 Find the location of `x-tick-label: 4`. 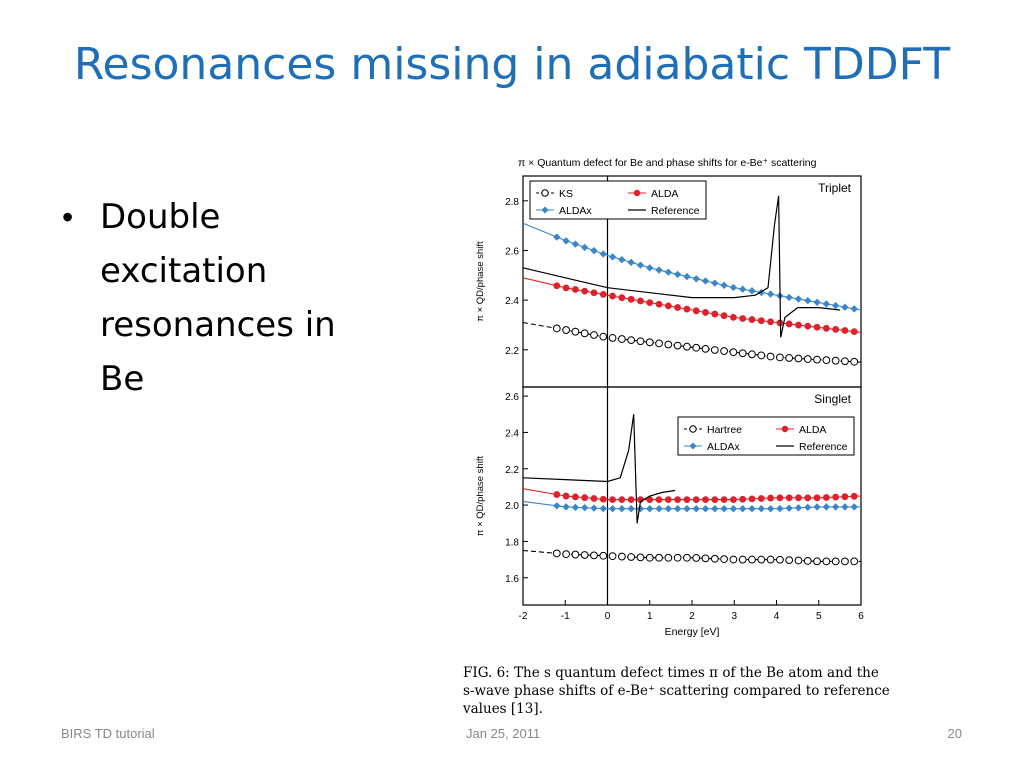

x-tick-label: 4 is located at coordinates (777, 616).